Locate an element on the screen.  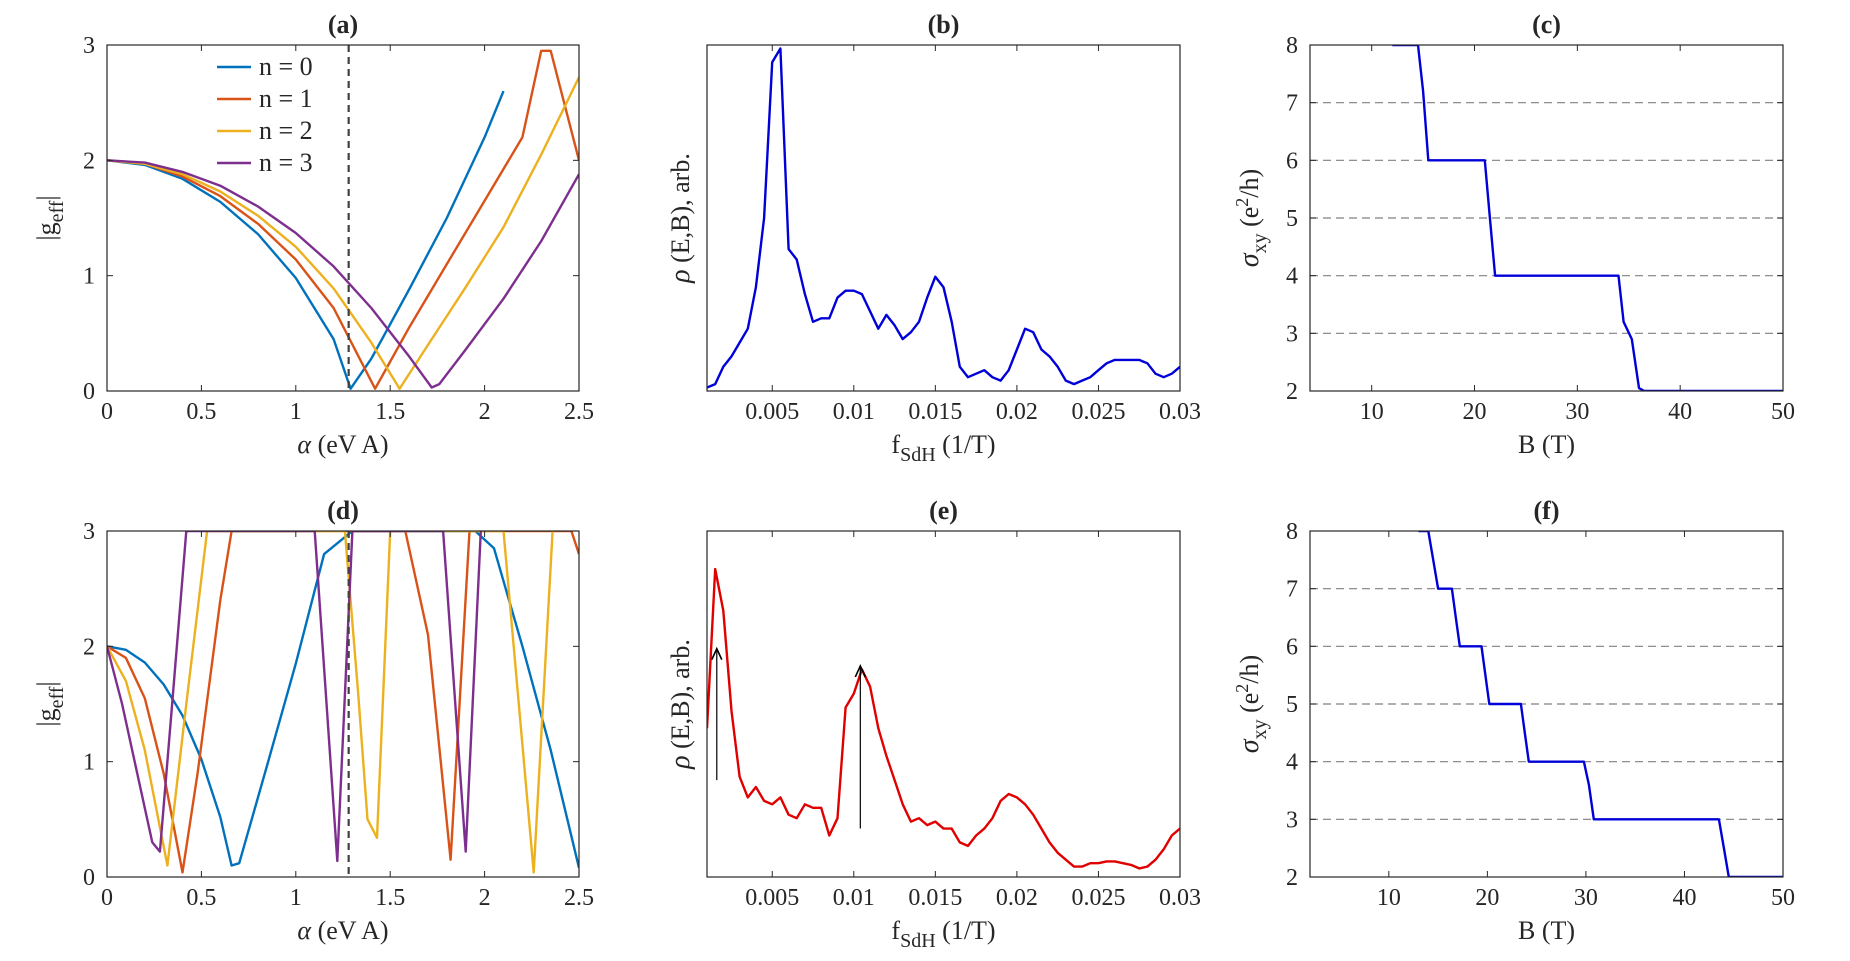
panel-d-xtick-label: 2.5 is located at coordinates (579, 898).